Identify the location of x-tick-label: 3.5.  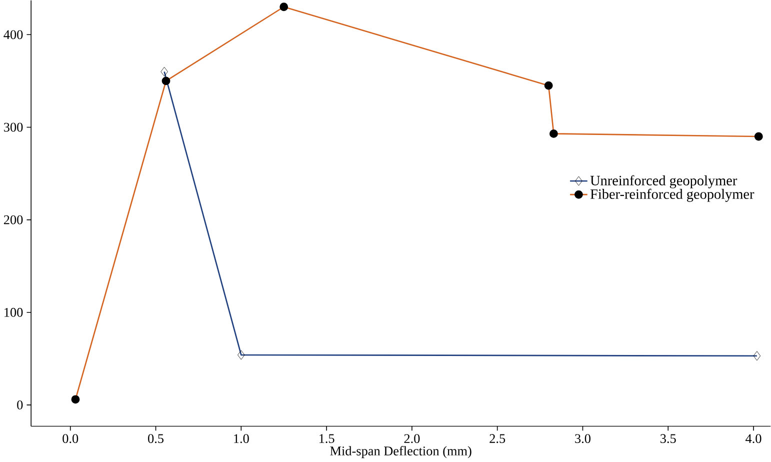
(668, 439).